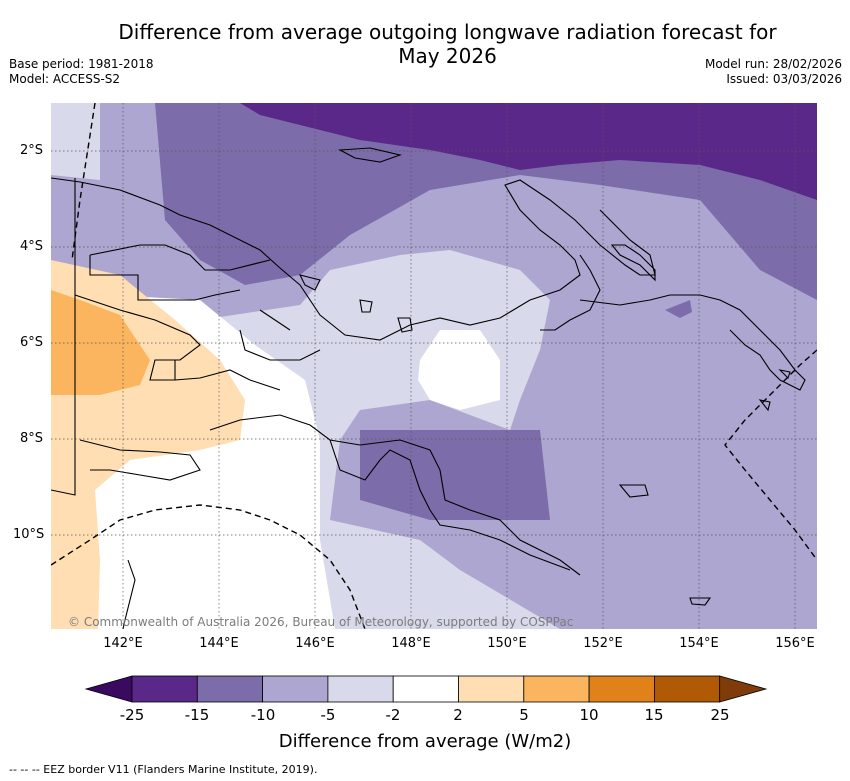  What do you see at coordinates (447, 56) in the screenshot?
I see `title-line-2: May 2026` at bounding box center [447, 56].